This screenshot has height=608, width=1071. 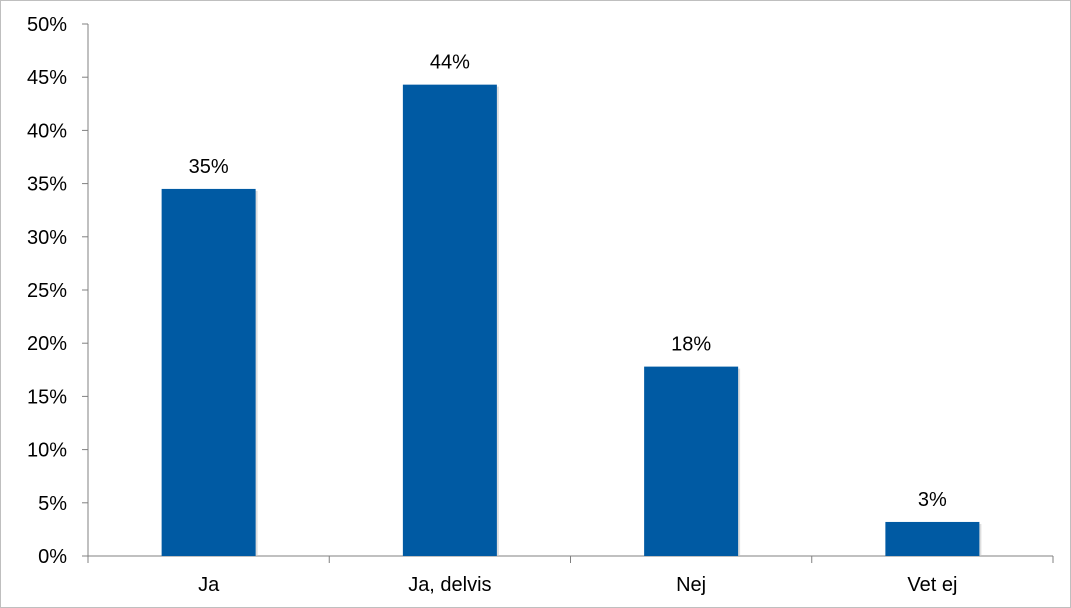 I want to click on data-label: 35%, so click(x=209, y=167).